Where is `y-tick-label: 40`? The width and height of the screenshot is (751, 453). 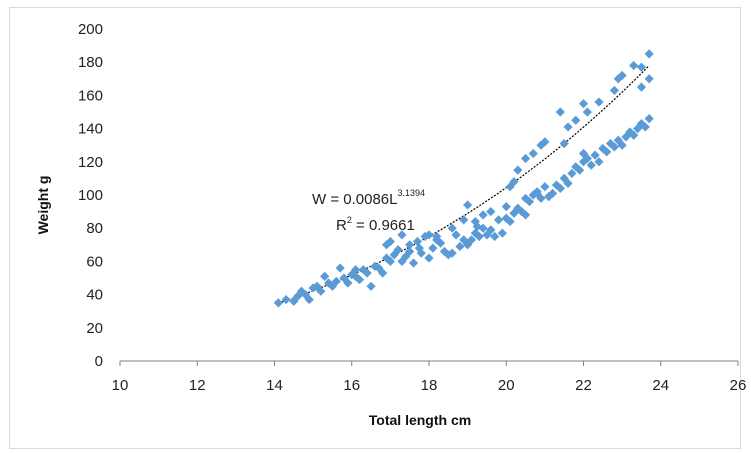
y-tick-label: 40 is located at coordinates (94, 295).